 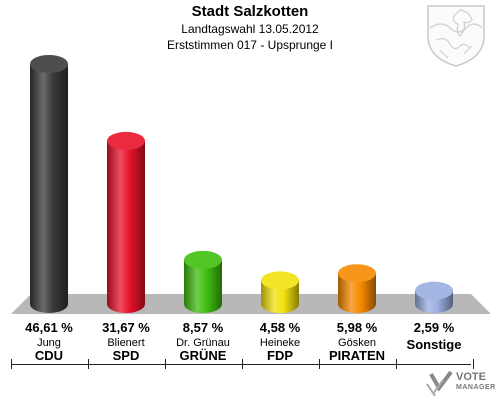 I want to click on party-label: CDU, so click(x=49, y=355).